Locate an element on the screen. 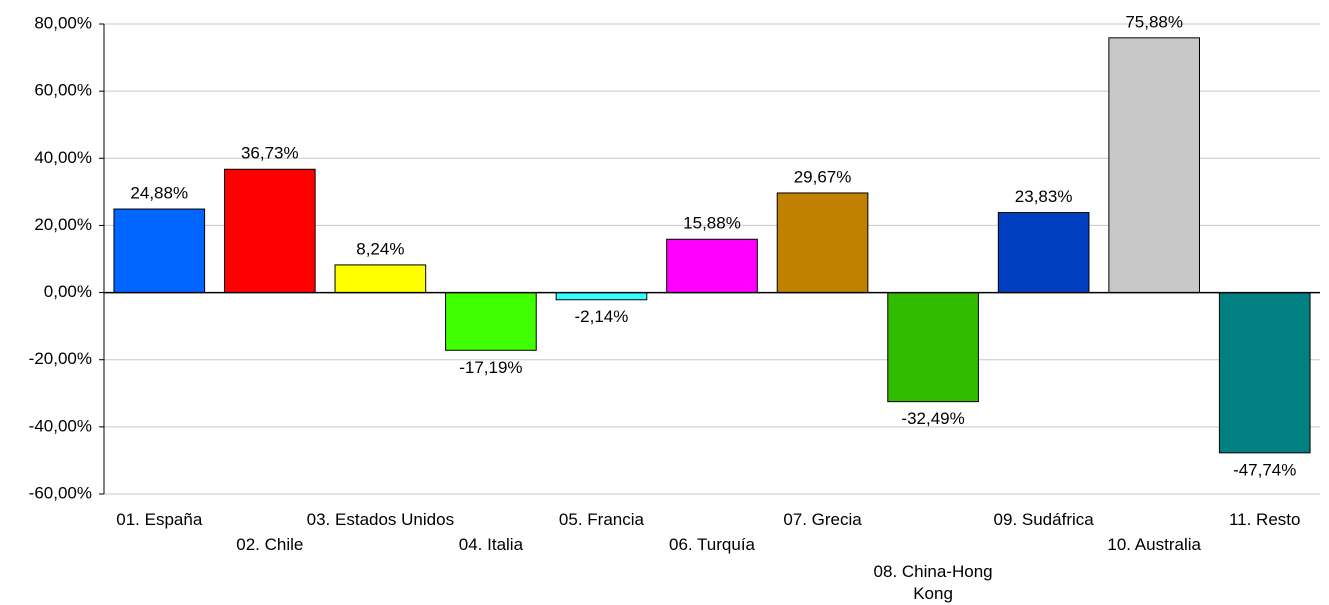 The image size is (1329, 605). y-tick-label: 0,00% is located at coordinates (68, 291).